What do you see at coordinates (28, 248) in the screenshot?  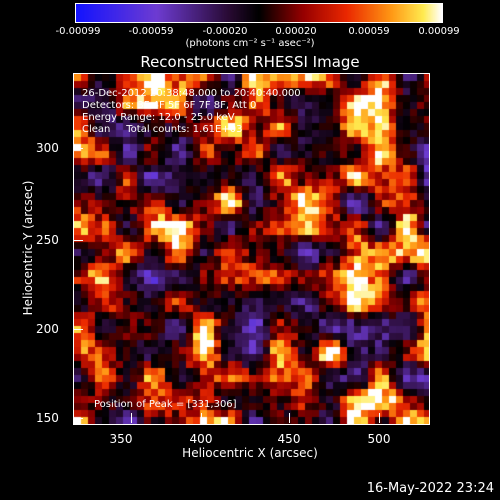 I see `y-axis-label: Heliocentric Y (arcsec)` at bounding box center [28, 248].